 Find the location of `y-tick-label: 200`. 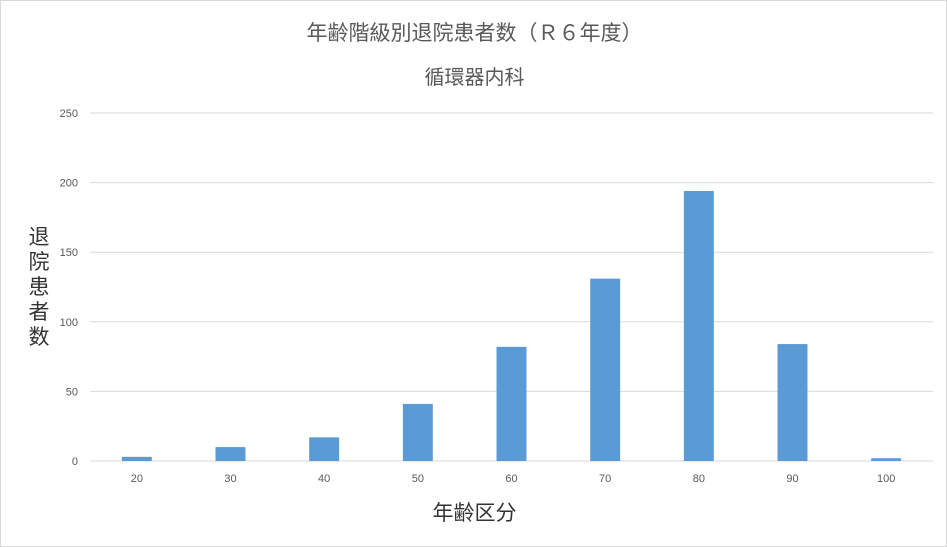

y-tick-label: 200 is located at coordinates (69, 184).